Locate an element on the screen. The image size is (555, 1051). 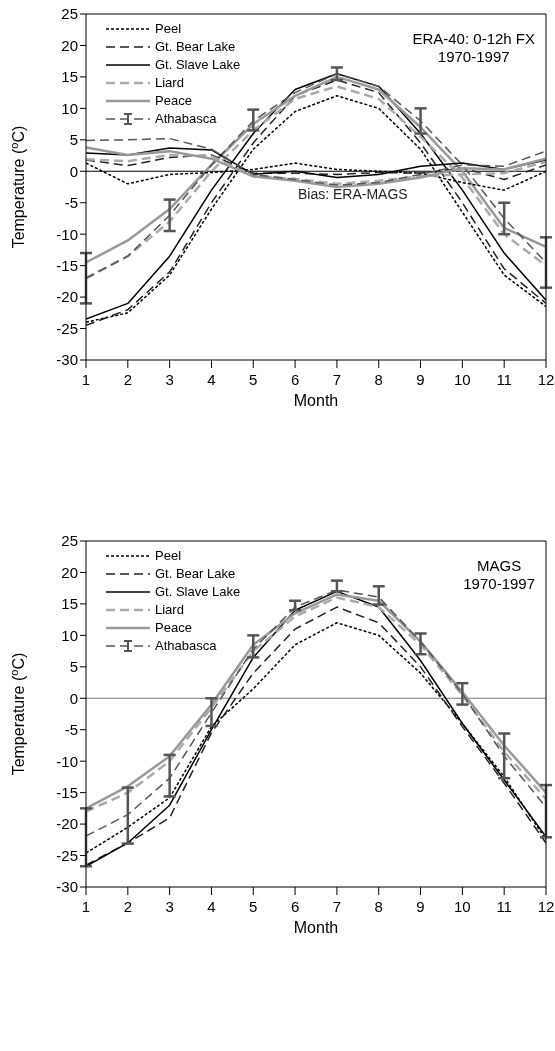
annotation: MAGS is located at coordinates (499, 566).